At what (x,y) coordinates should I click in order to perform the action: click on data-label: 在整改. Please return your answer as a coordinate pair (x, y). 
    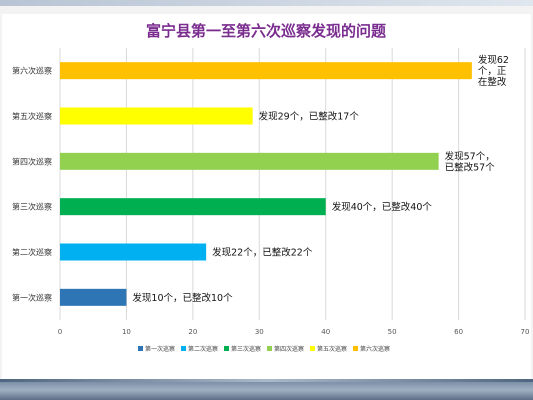
    Looking at the image, I should click on (492, 82).